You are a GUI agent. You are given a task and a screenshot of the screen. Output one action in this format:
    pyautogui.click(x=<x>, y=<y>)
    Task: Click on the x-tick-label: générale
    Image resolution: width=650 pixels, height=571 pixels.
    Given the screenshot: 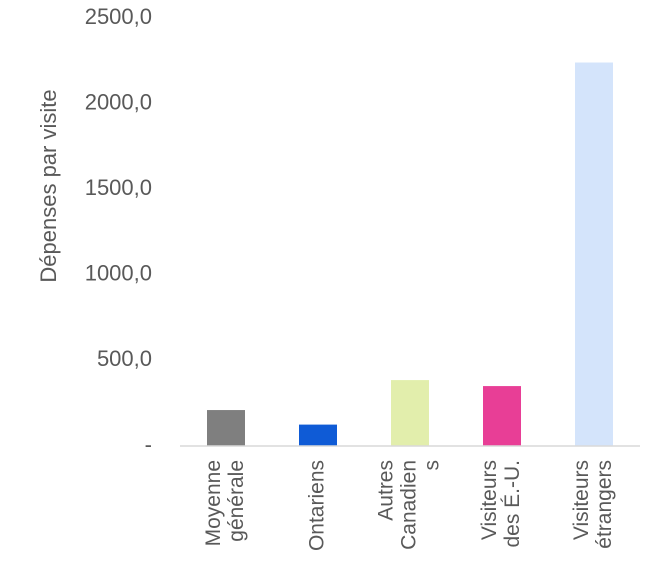 What is the action you would take?
    pyautogui.click(x=236, y=501)
    